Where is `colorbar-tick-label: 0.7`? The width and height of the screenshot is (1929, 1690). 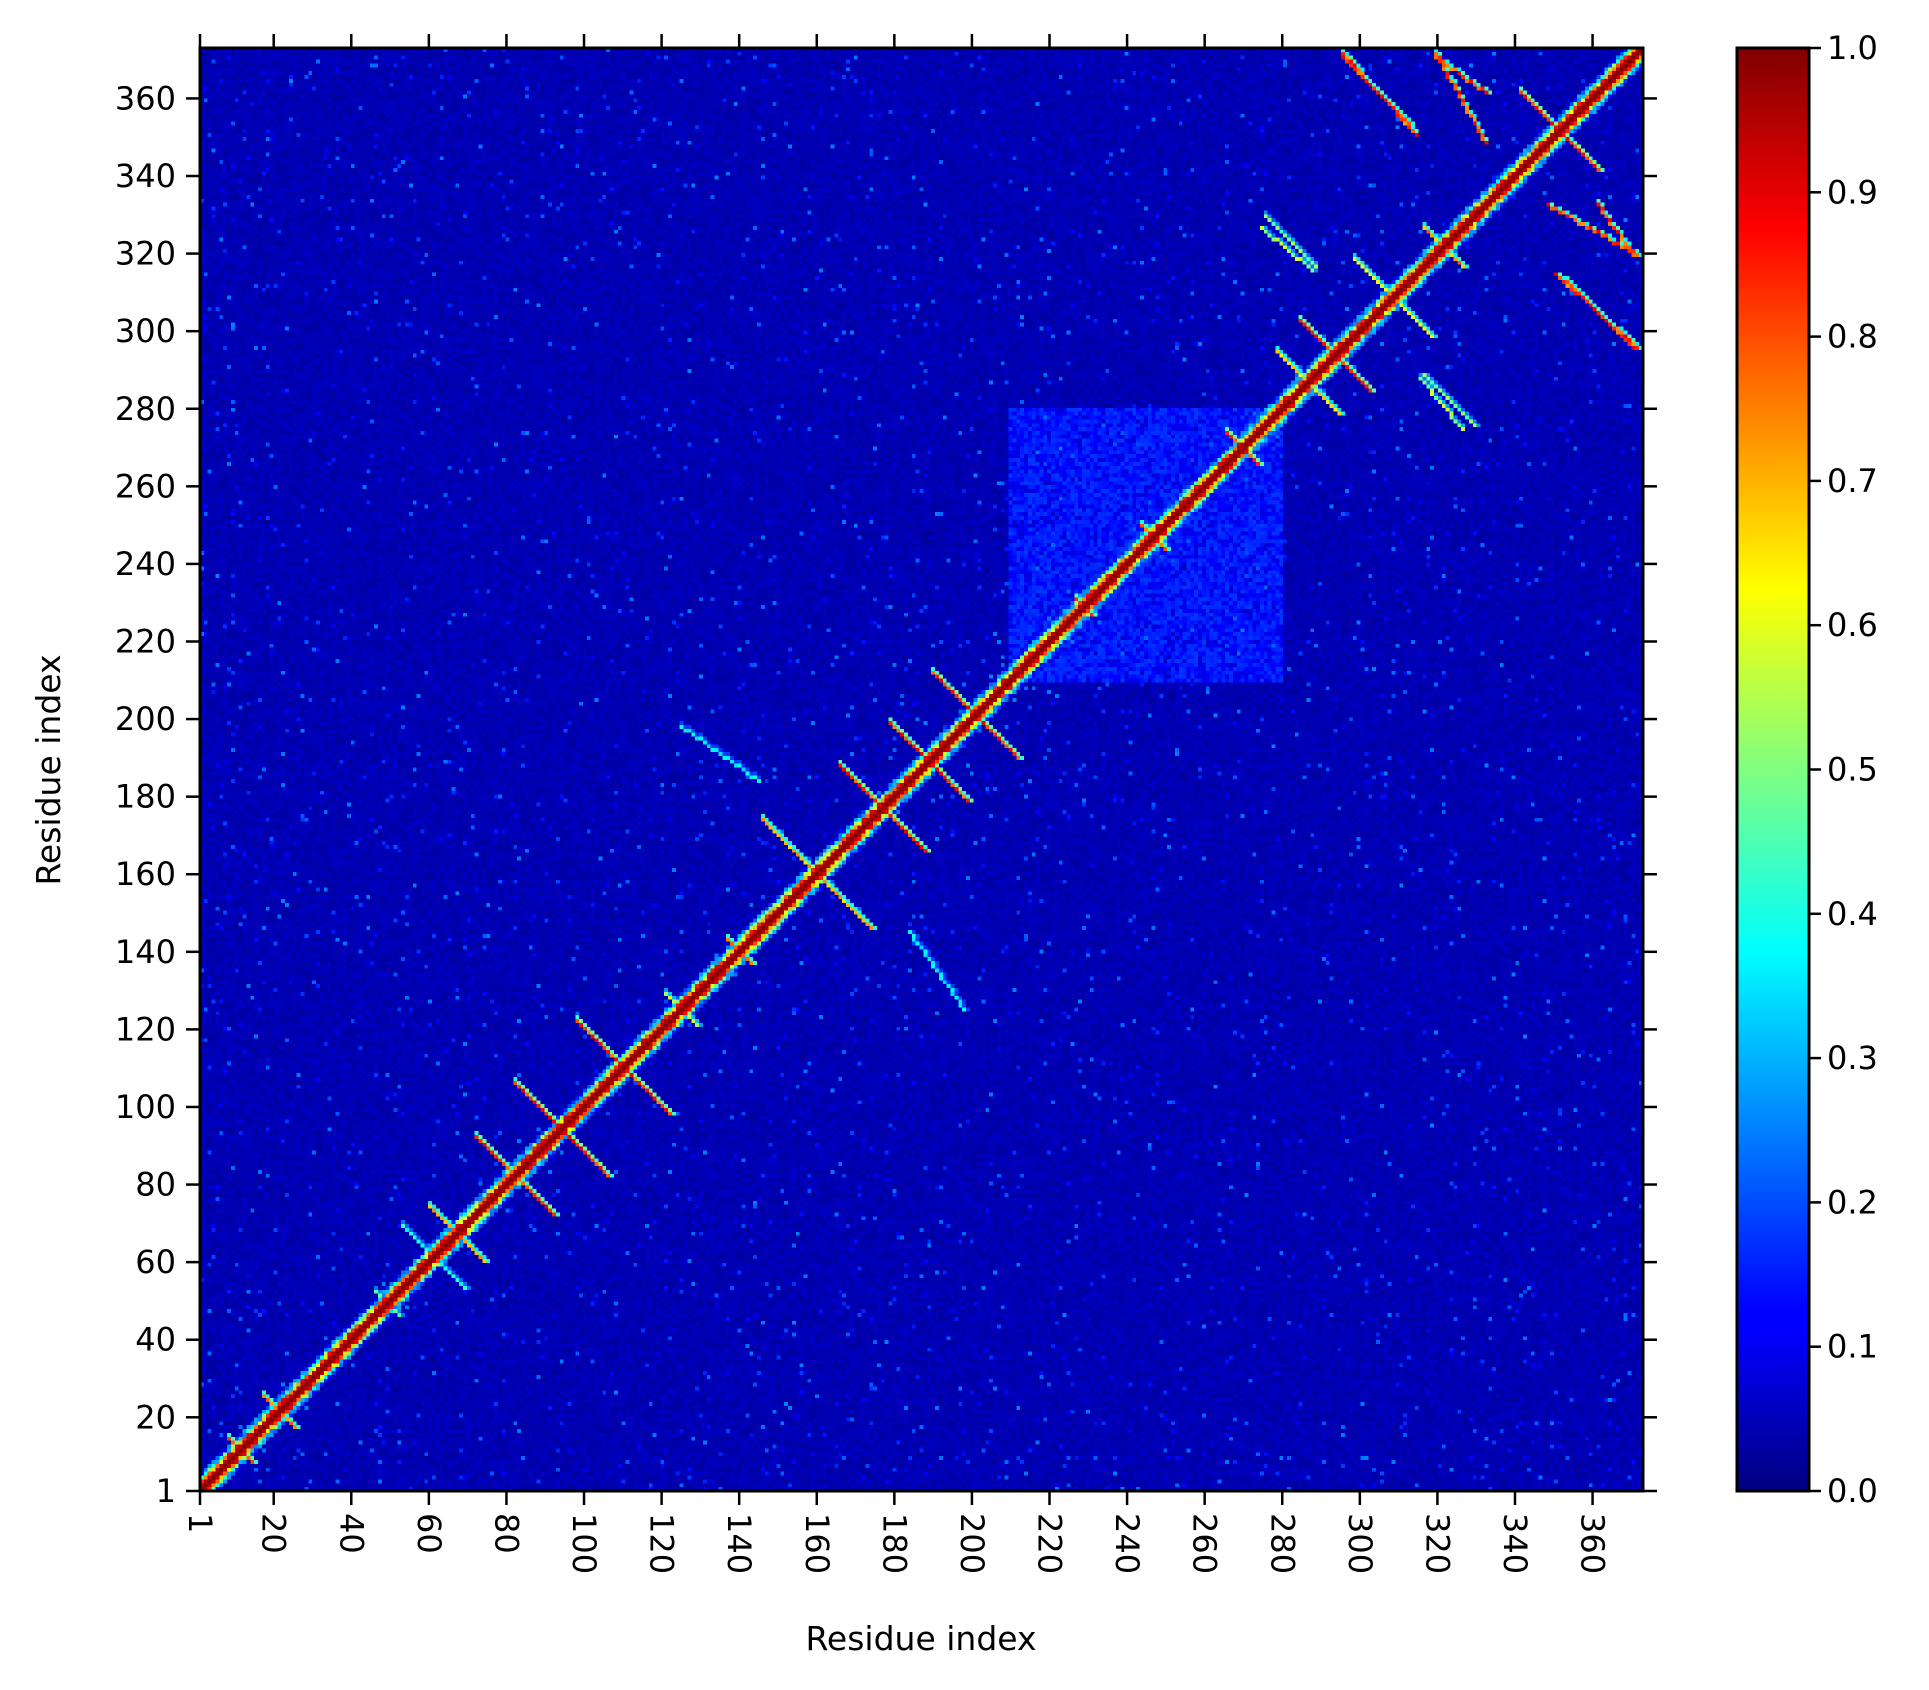
colorbar-tick-label: 0.7 is located at coordinates (1852, 481).